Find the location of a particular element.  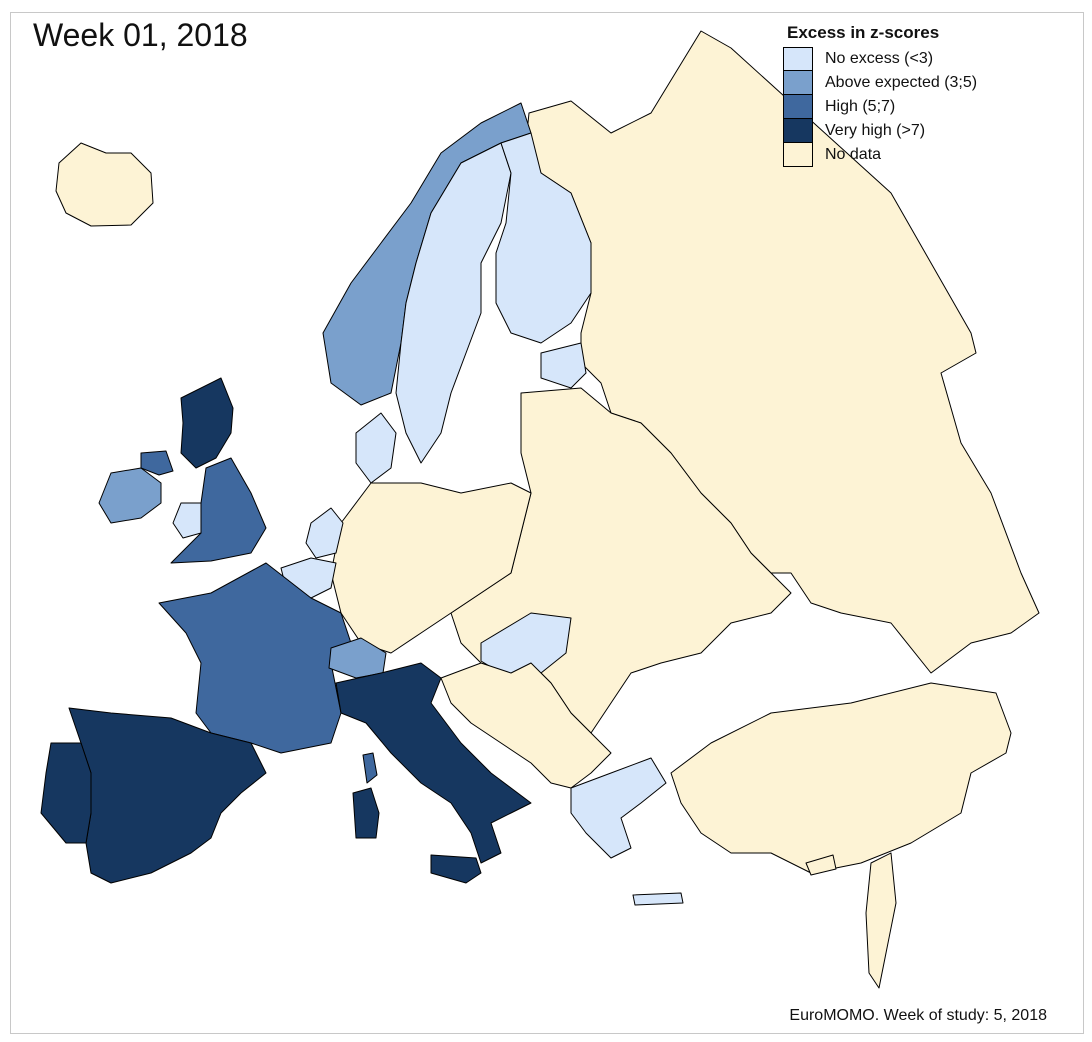

region-estonia is located at coordinates (563, 365).